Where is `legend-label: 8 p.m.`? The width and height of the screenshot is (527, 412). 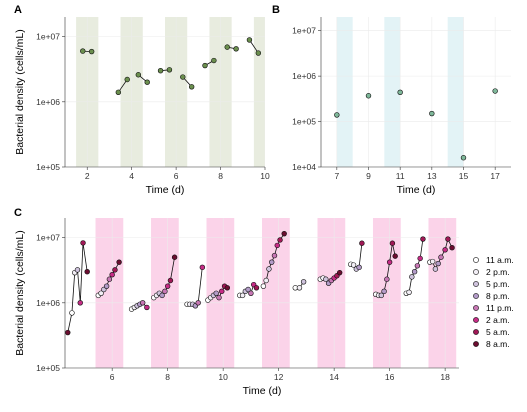
legend-label: 8 p.m. is located at coordinates (498, 296).